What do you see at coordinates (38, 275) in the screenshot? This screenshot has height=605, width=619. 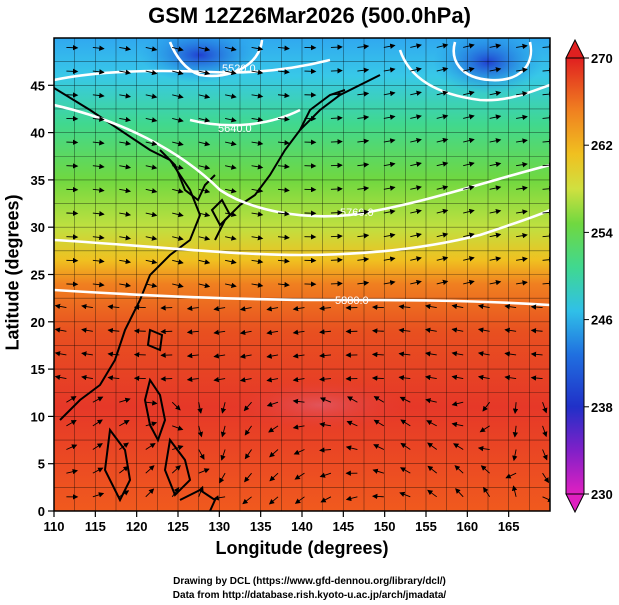 I see `y-tick-label: 25` at bounding box center [38, 275].